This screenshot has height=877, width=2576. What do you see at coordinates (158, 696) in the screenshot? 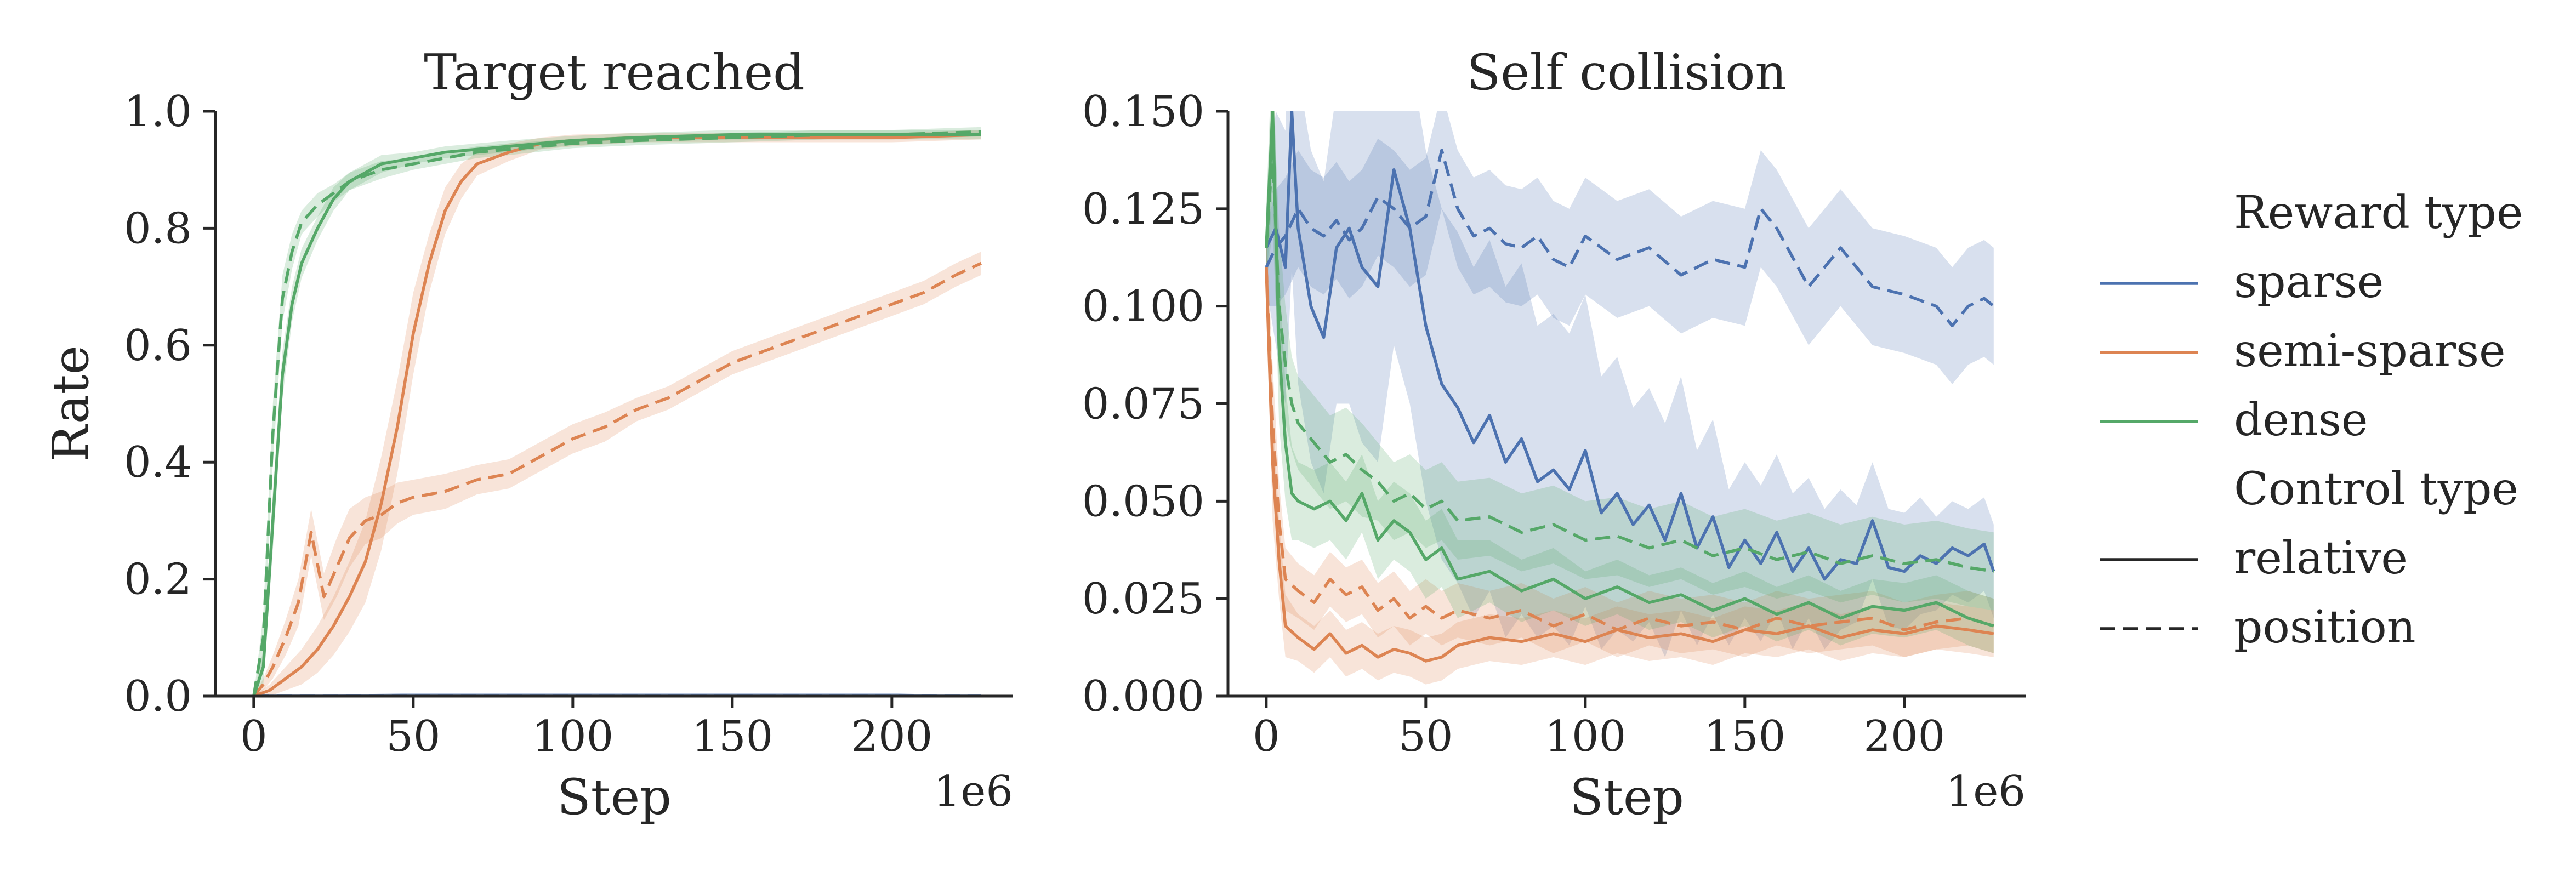
I see `y-tick-label: 0.0` at bounding box center [158, 696].